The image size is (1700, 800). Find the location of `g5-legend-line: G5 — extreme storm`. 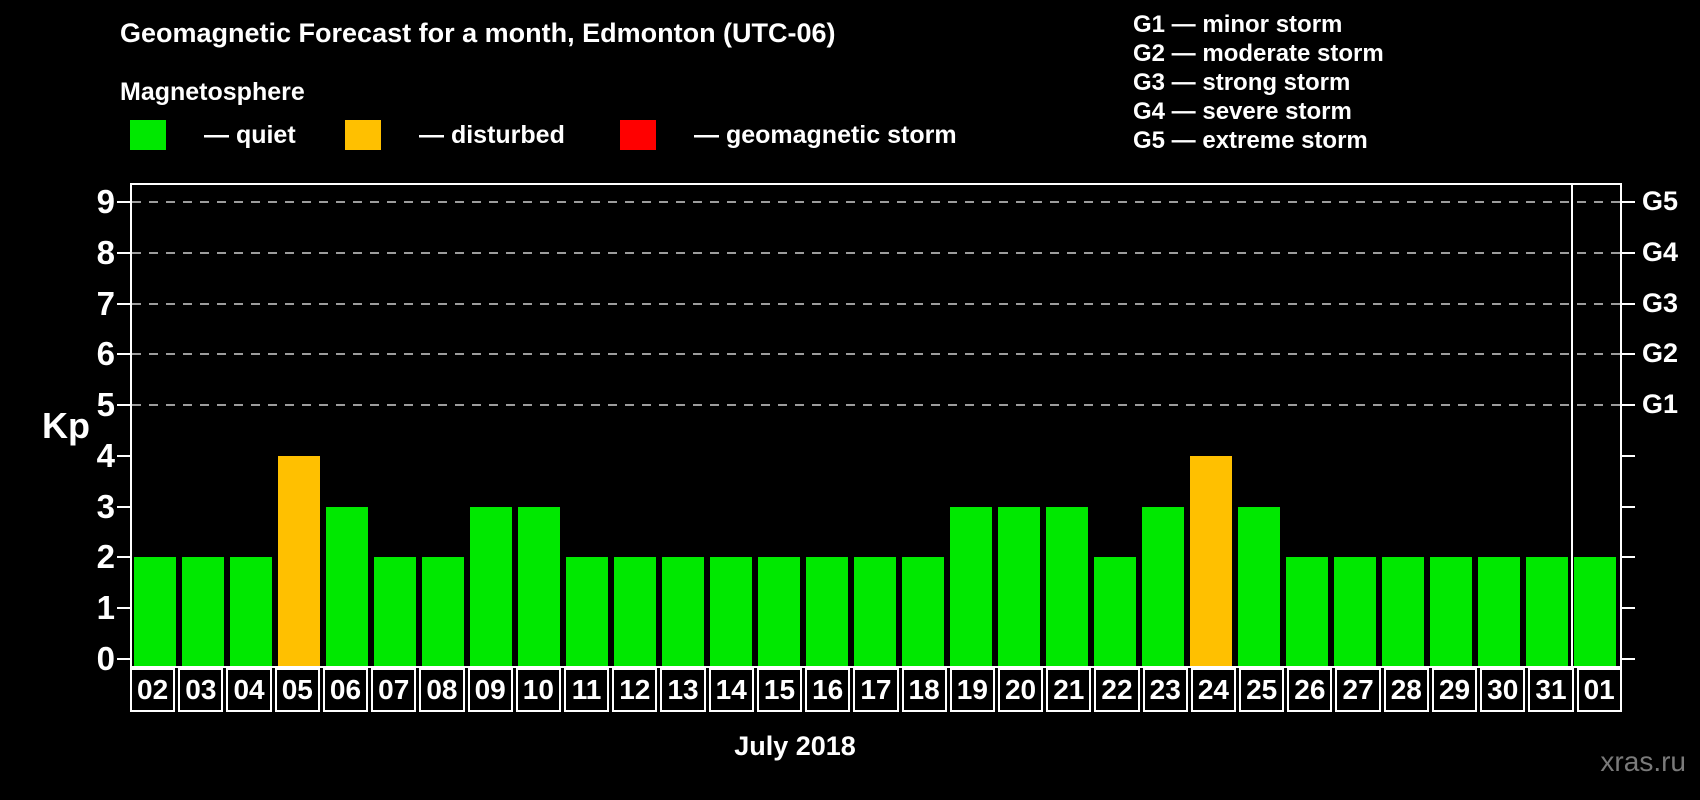

g5-legend-line: G5 — extreme storm is located at coordinates (1250, 140).